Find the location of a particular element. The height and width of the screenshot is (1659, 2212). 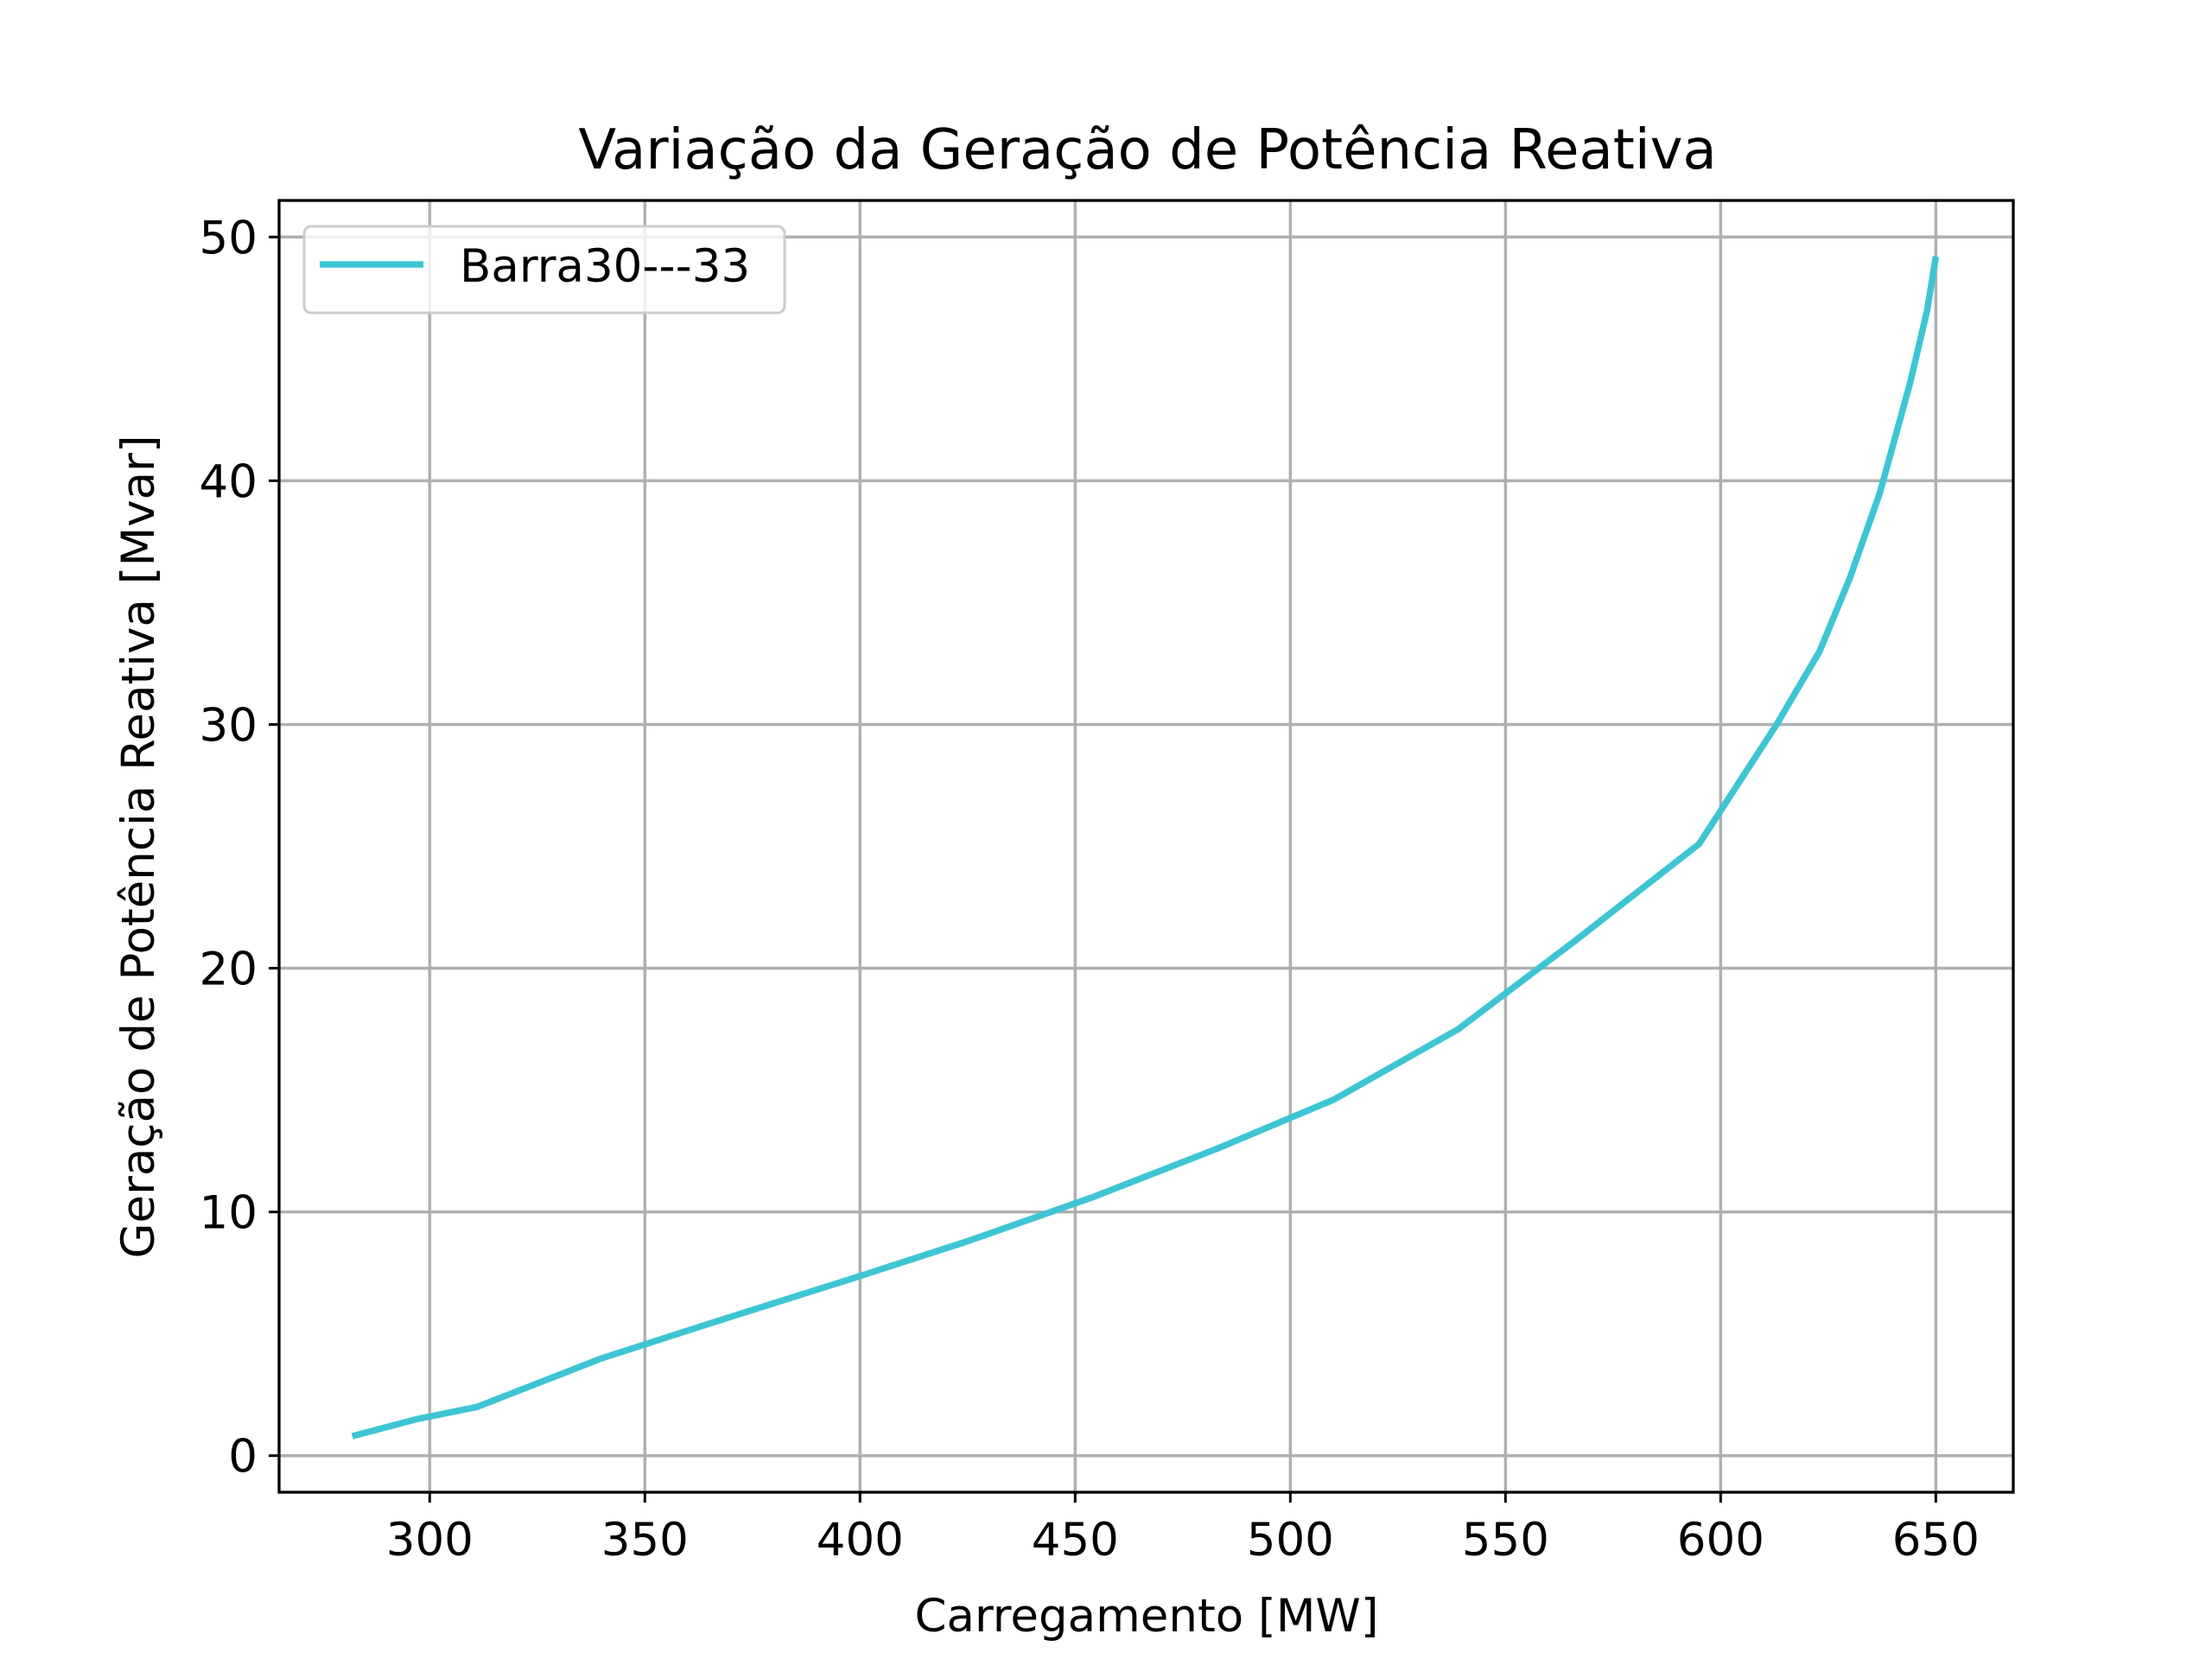

legend: Barra30---33 is located at coordinates (544, 270).